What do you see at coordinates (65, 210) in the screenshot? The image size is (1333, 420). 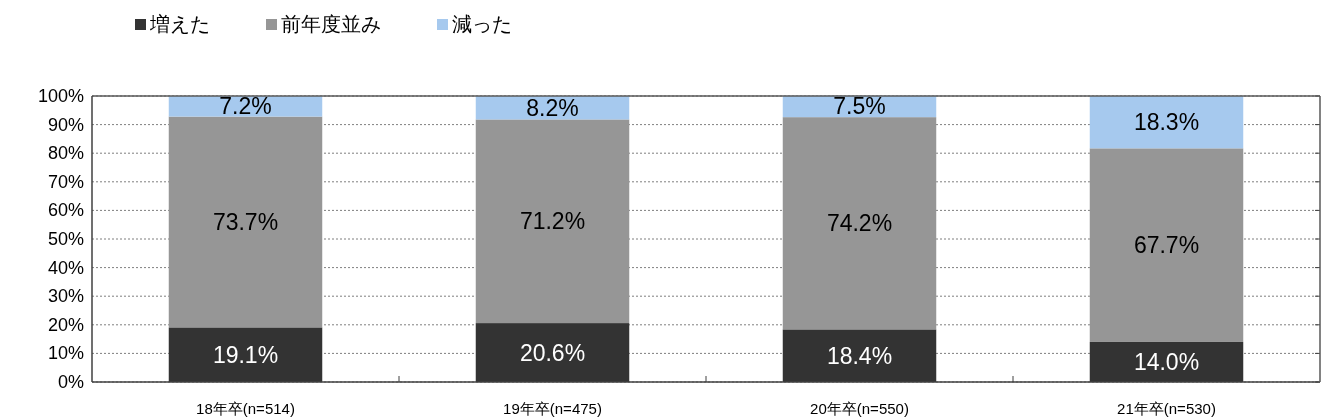 I see `y-tick-label: 60%` at bounding box center [65, 210].